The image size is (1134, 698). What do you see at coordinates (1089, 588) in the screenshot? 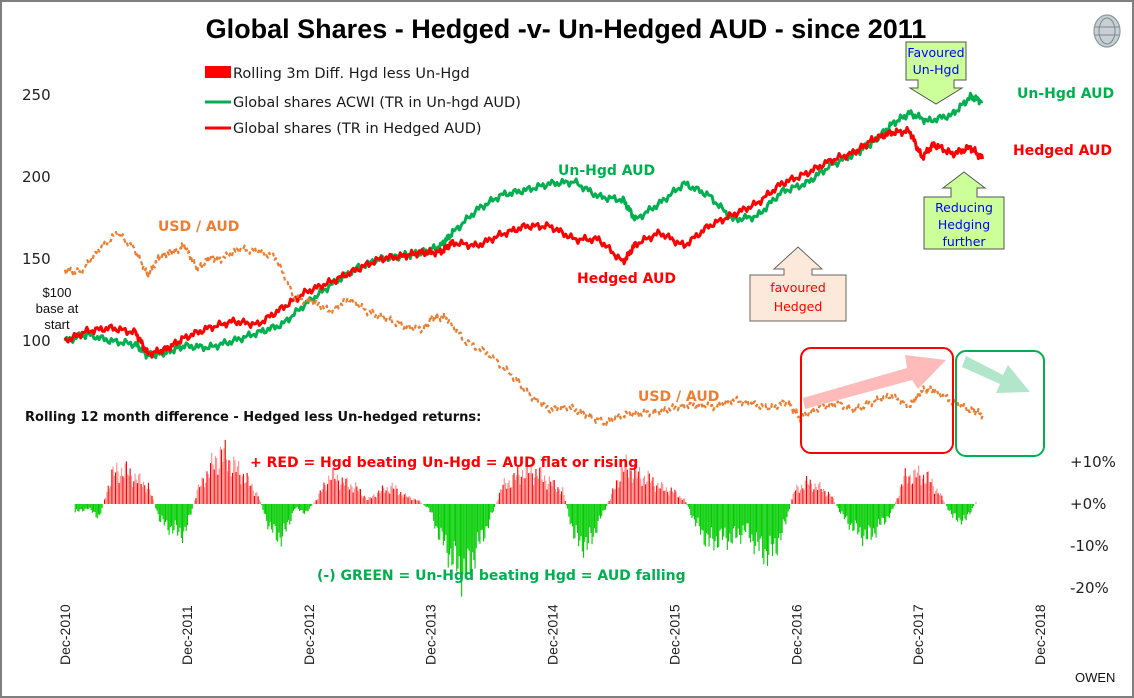
I see `y-right-tick-label: -20%` at bounding box center [1089, 588].